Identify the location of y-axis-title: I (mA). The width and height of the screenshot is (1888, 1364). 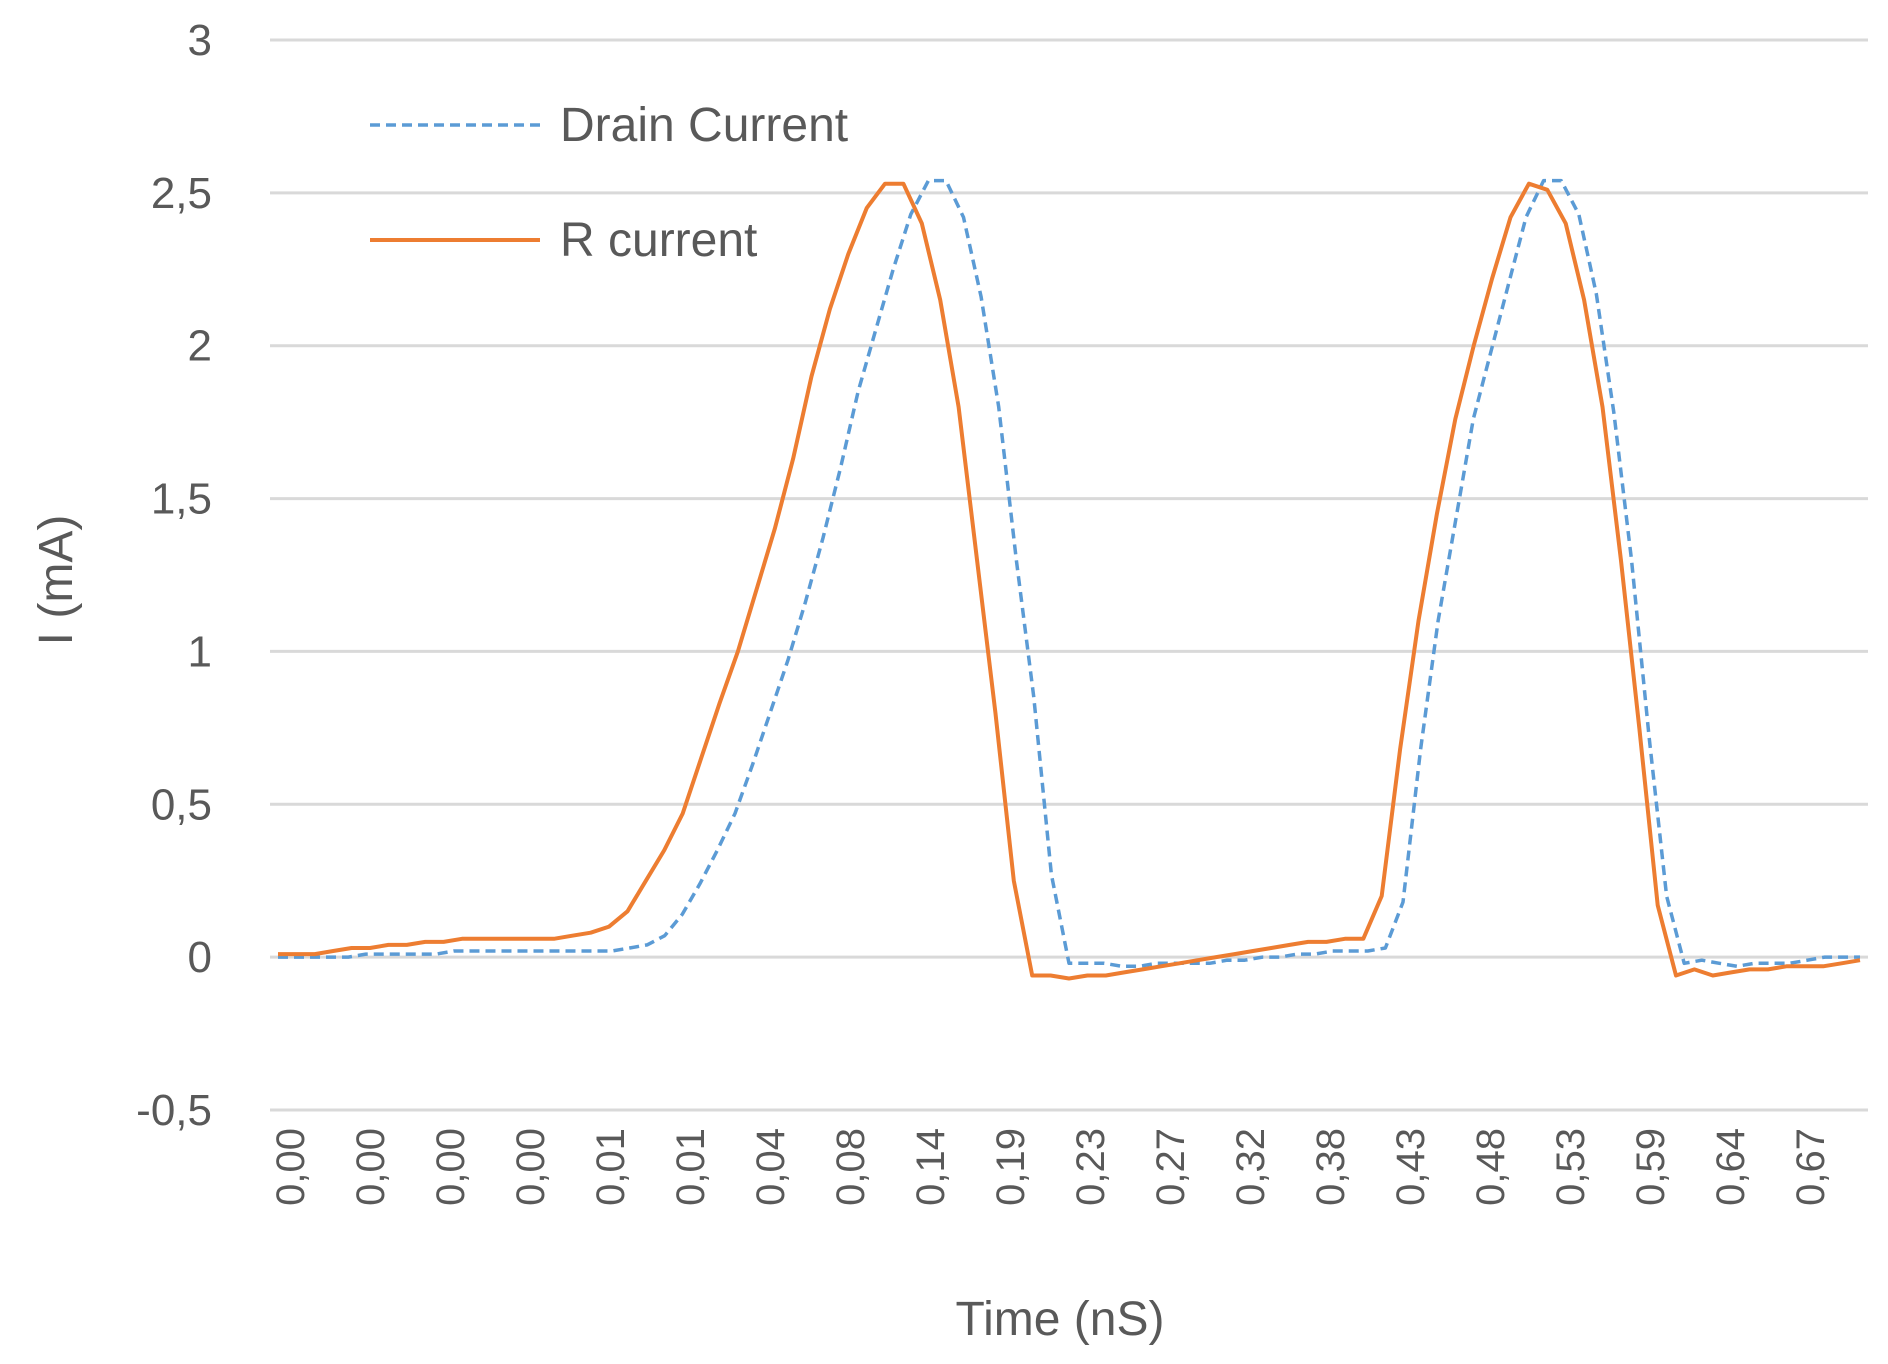
(56, 580).